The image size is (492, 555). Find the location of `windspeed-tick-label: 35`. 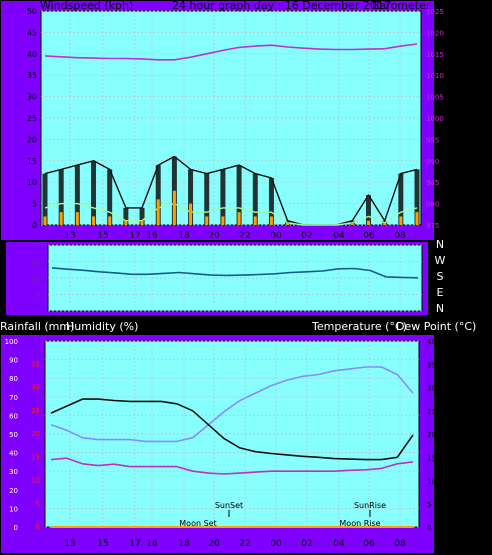

windspeed-tick-label: 35 is located at coordinates (32, 75).